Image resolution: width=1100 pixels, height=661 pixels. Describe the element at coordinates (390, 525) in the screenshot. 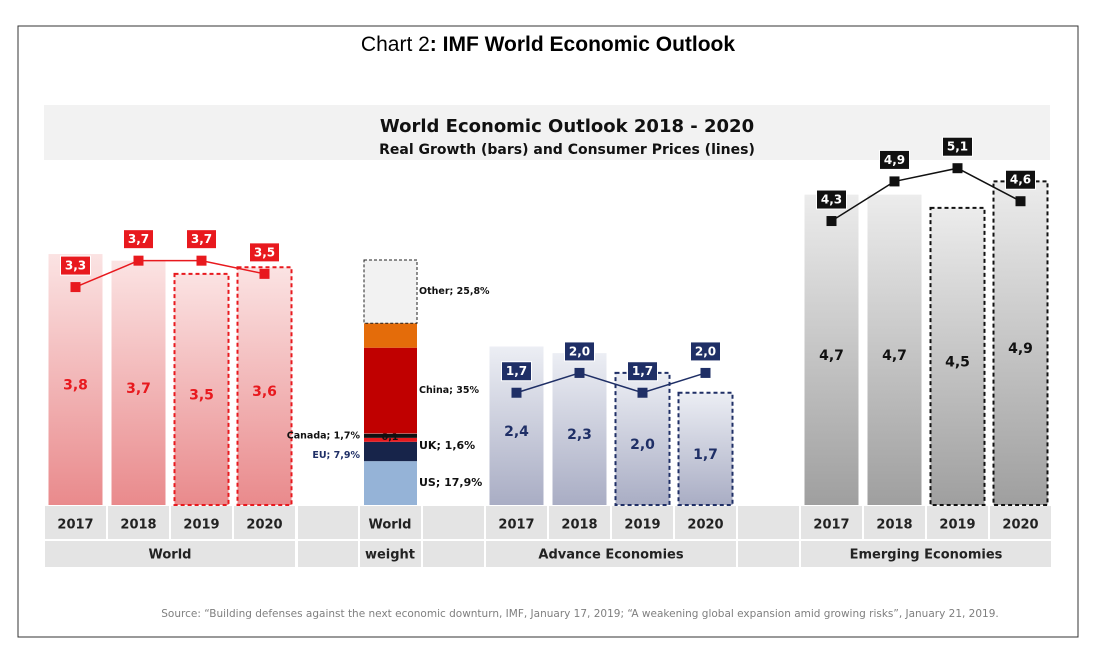

I see `category-label: World` at that location.